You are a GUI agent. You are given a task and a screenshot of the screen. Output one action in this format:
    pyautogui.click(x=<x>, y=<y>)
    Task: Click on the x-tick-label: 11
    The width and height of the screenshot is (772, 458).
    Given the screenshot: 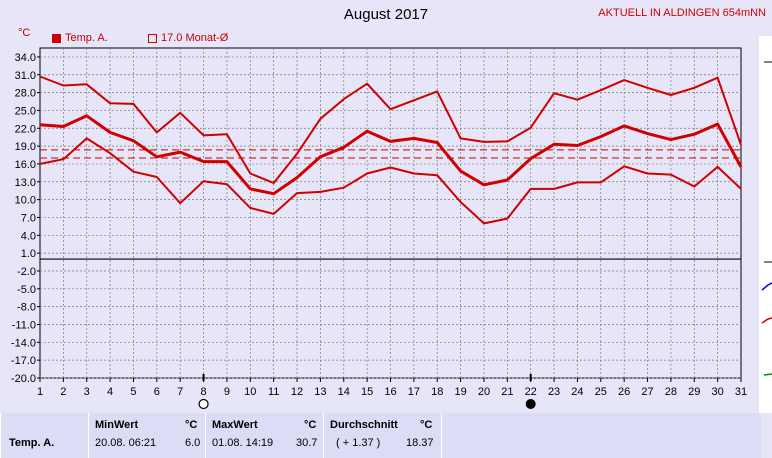 What is the action you would take?
    pyautogui.click(x=273, y=392)
    